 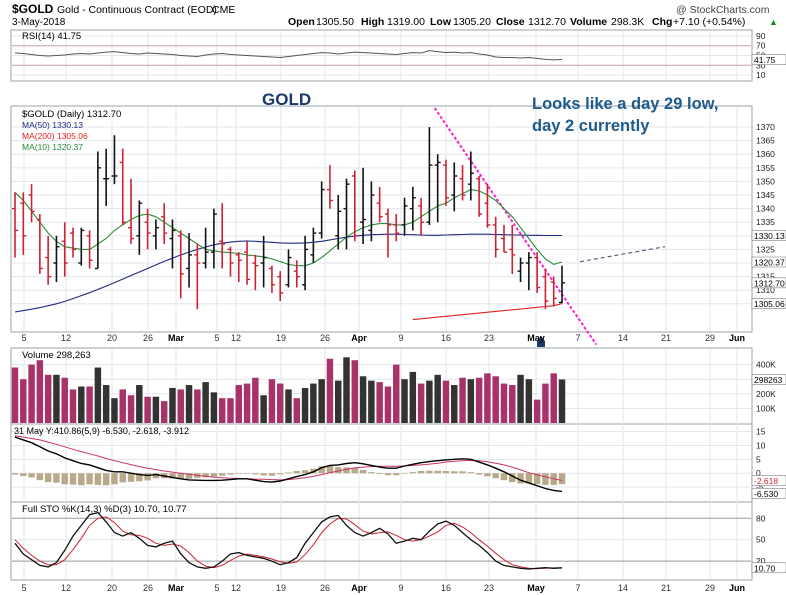 I want to click on header-volume-label: Volume, so click(x=588, y=22).